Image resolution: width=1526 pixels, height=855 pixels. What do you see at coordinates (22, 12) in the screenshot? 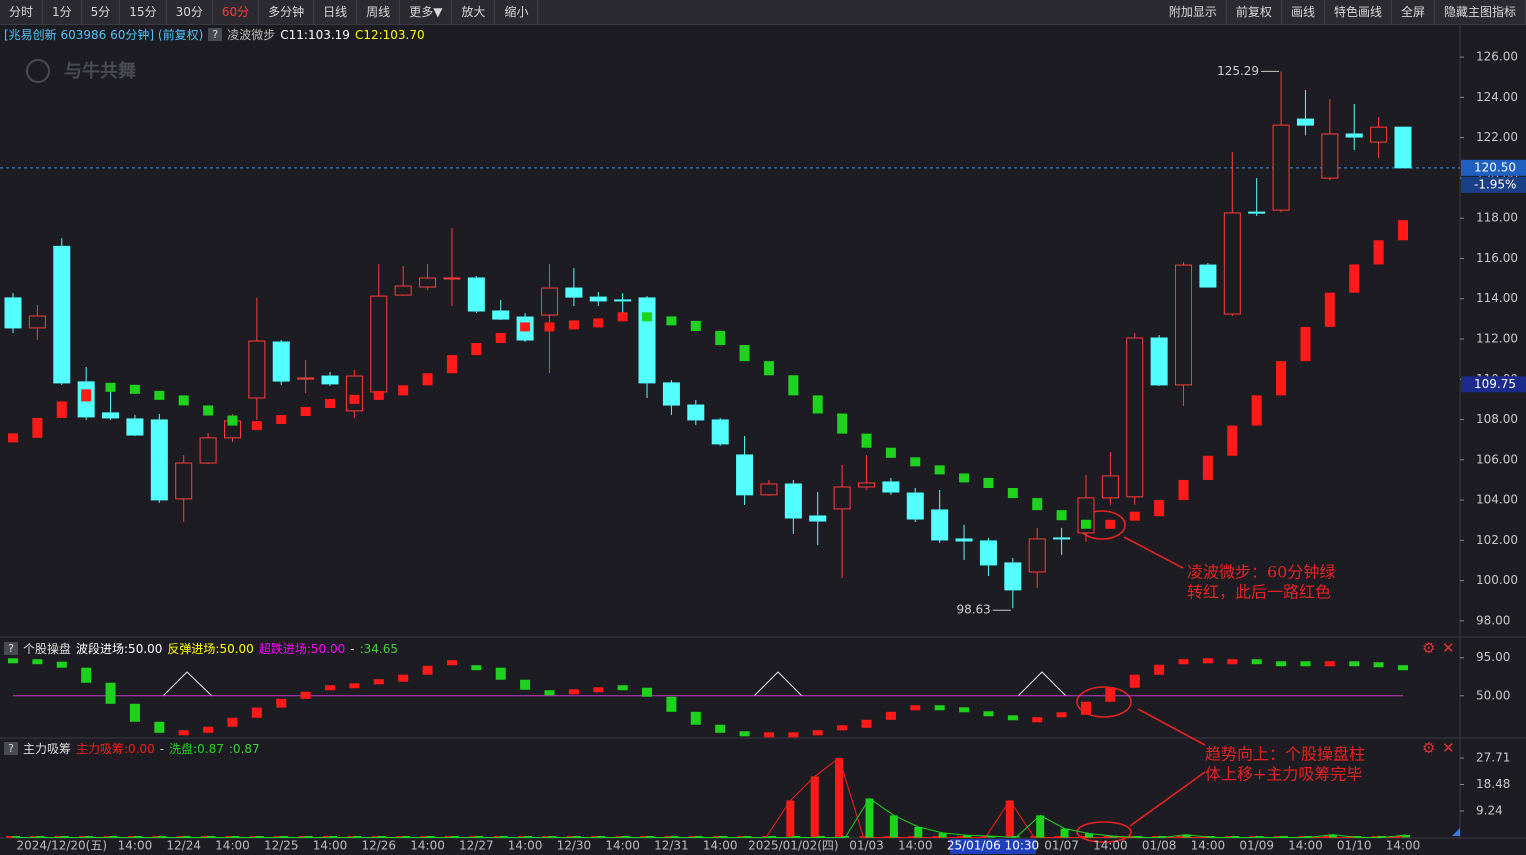
I see `toolbar-button: 分时` at bounding box center [22, 12].